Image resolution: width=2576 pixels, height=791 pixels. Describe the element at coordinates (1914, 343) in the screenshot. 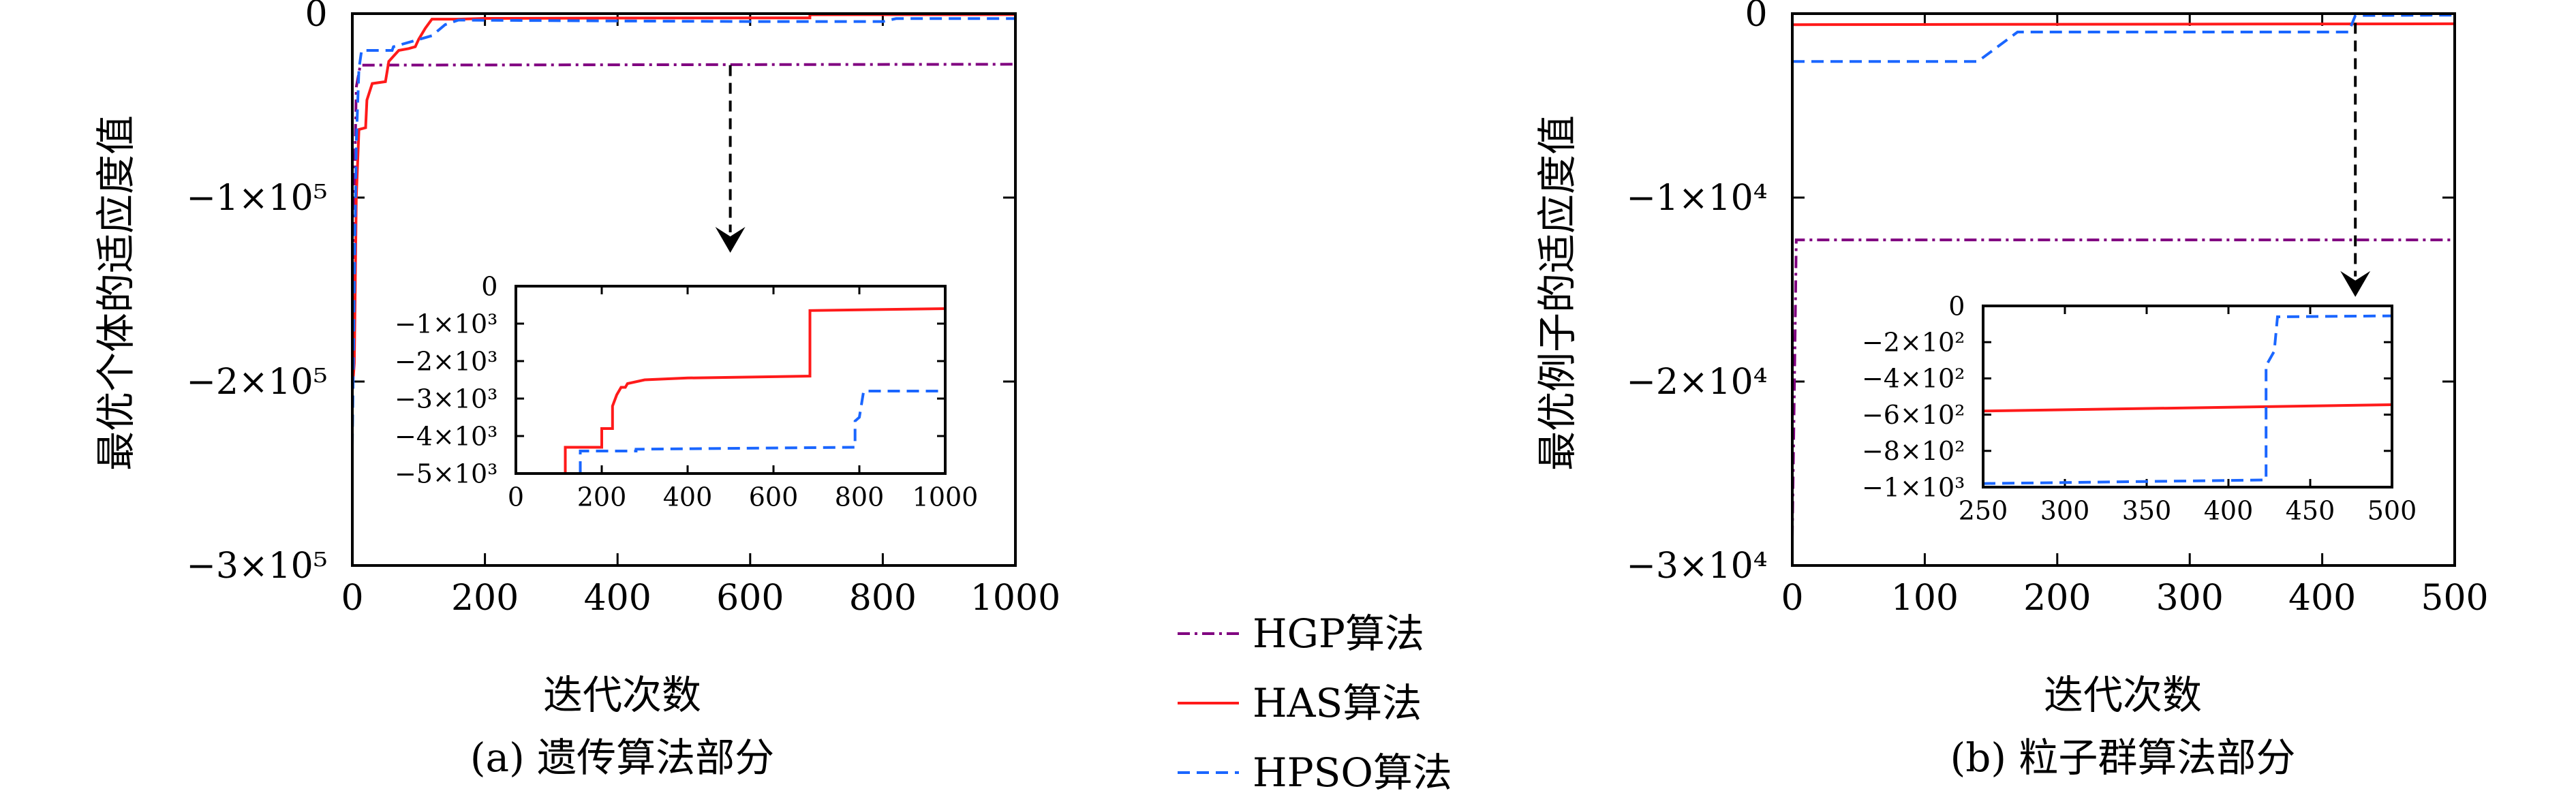

I see `y-tick-label: −2×10²` at that location.